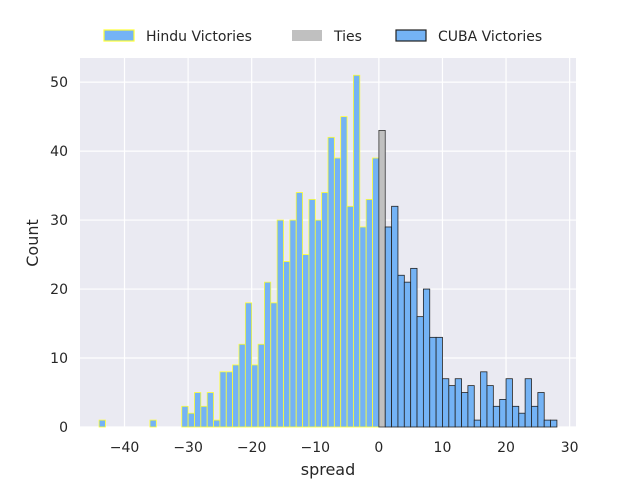 The width and height of the screenshot is (640, 484). I want to click on legend-label: Ties, so click(347, 37).